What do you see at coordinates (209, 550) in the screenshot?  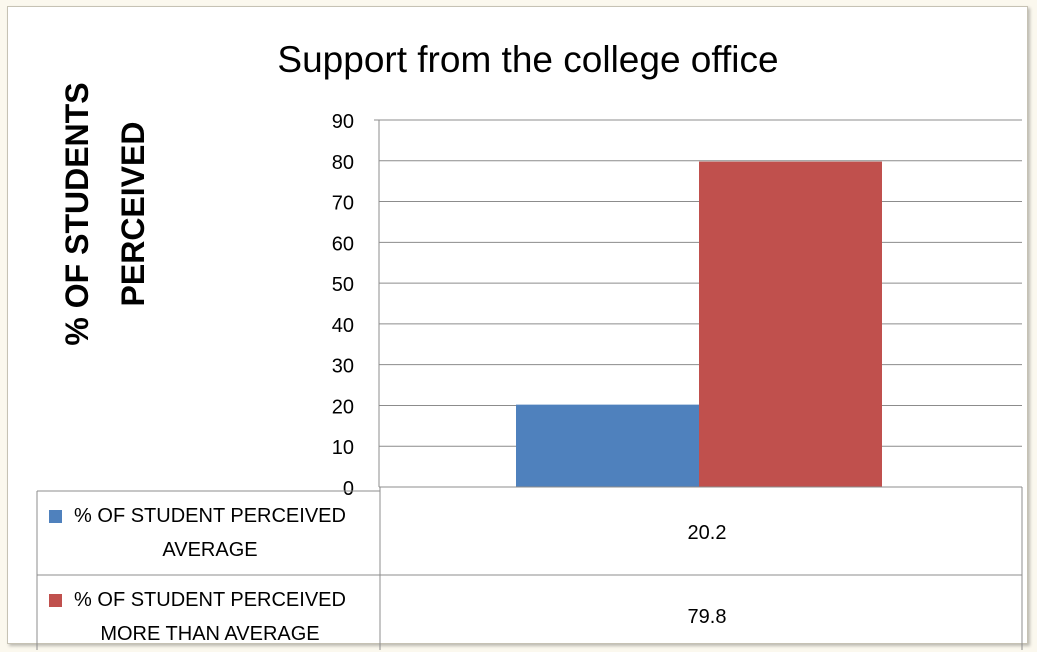 I see `legend-label-average-line-2: AVERAGE` at bounding box center [209, 550].